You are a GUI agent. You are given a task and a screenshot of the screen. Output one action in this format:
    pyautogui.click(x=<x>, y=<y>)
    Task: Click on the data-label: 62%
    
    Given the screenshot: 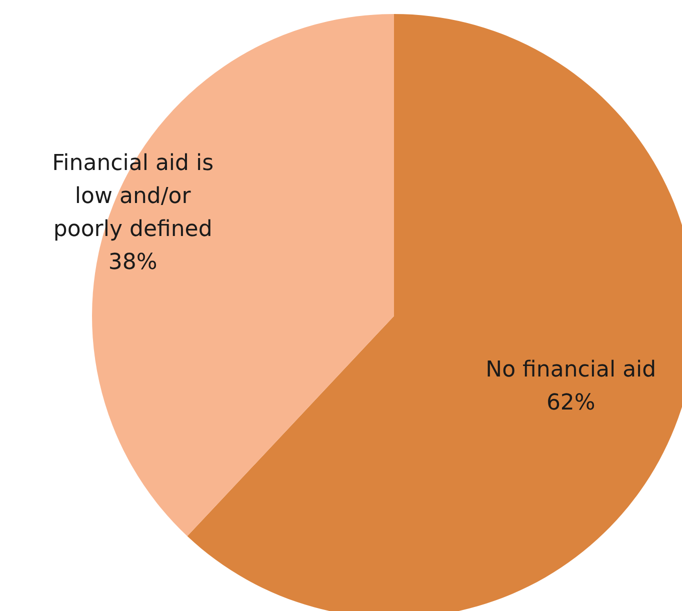 What is the action you would take?
    pyautogui.click(x=571, y=403)
    